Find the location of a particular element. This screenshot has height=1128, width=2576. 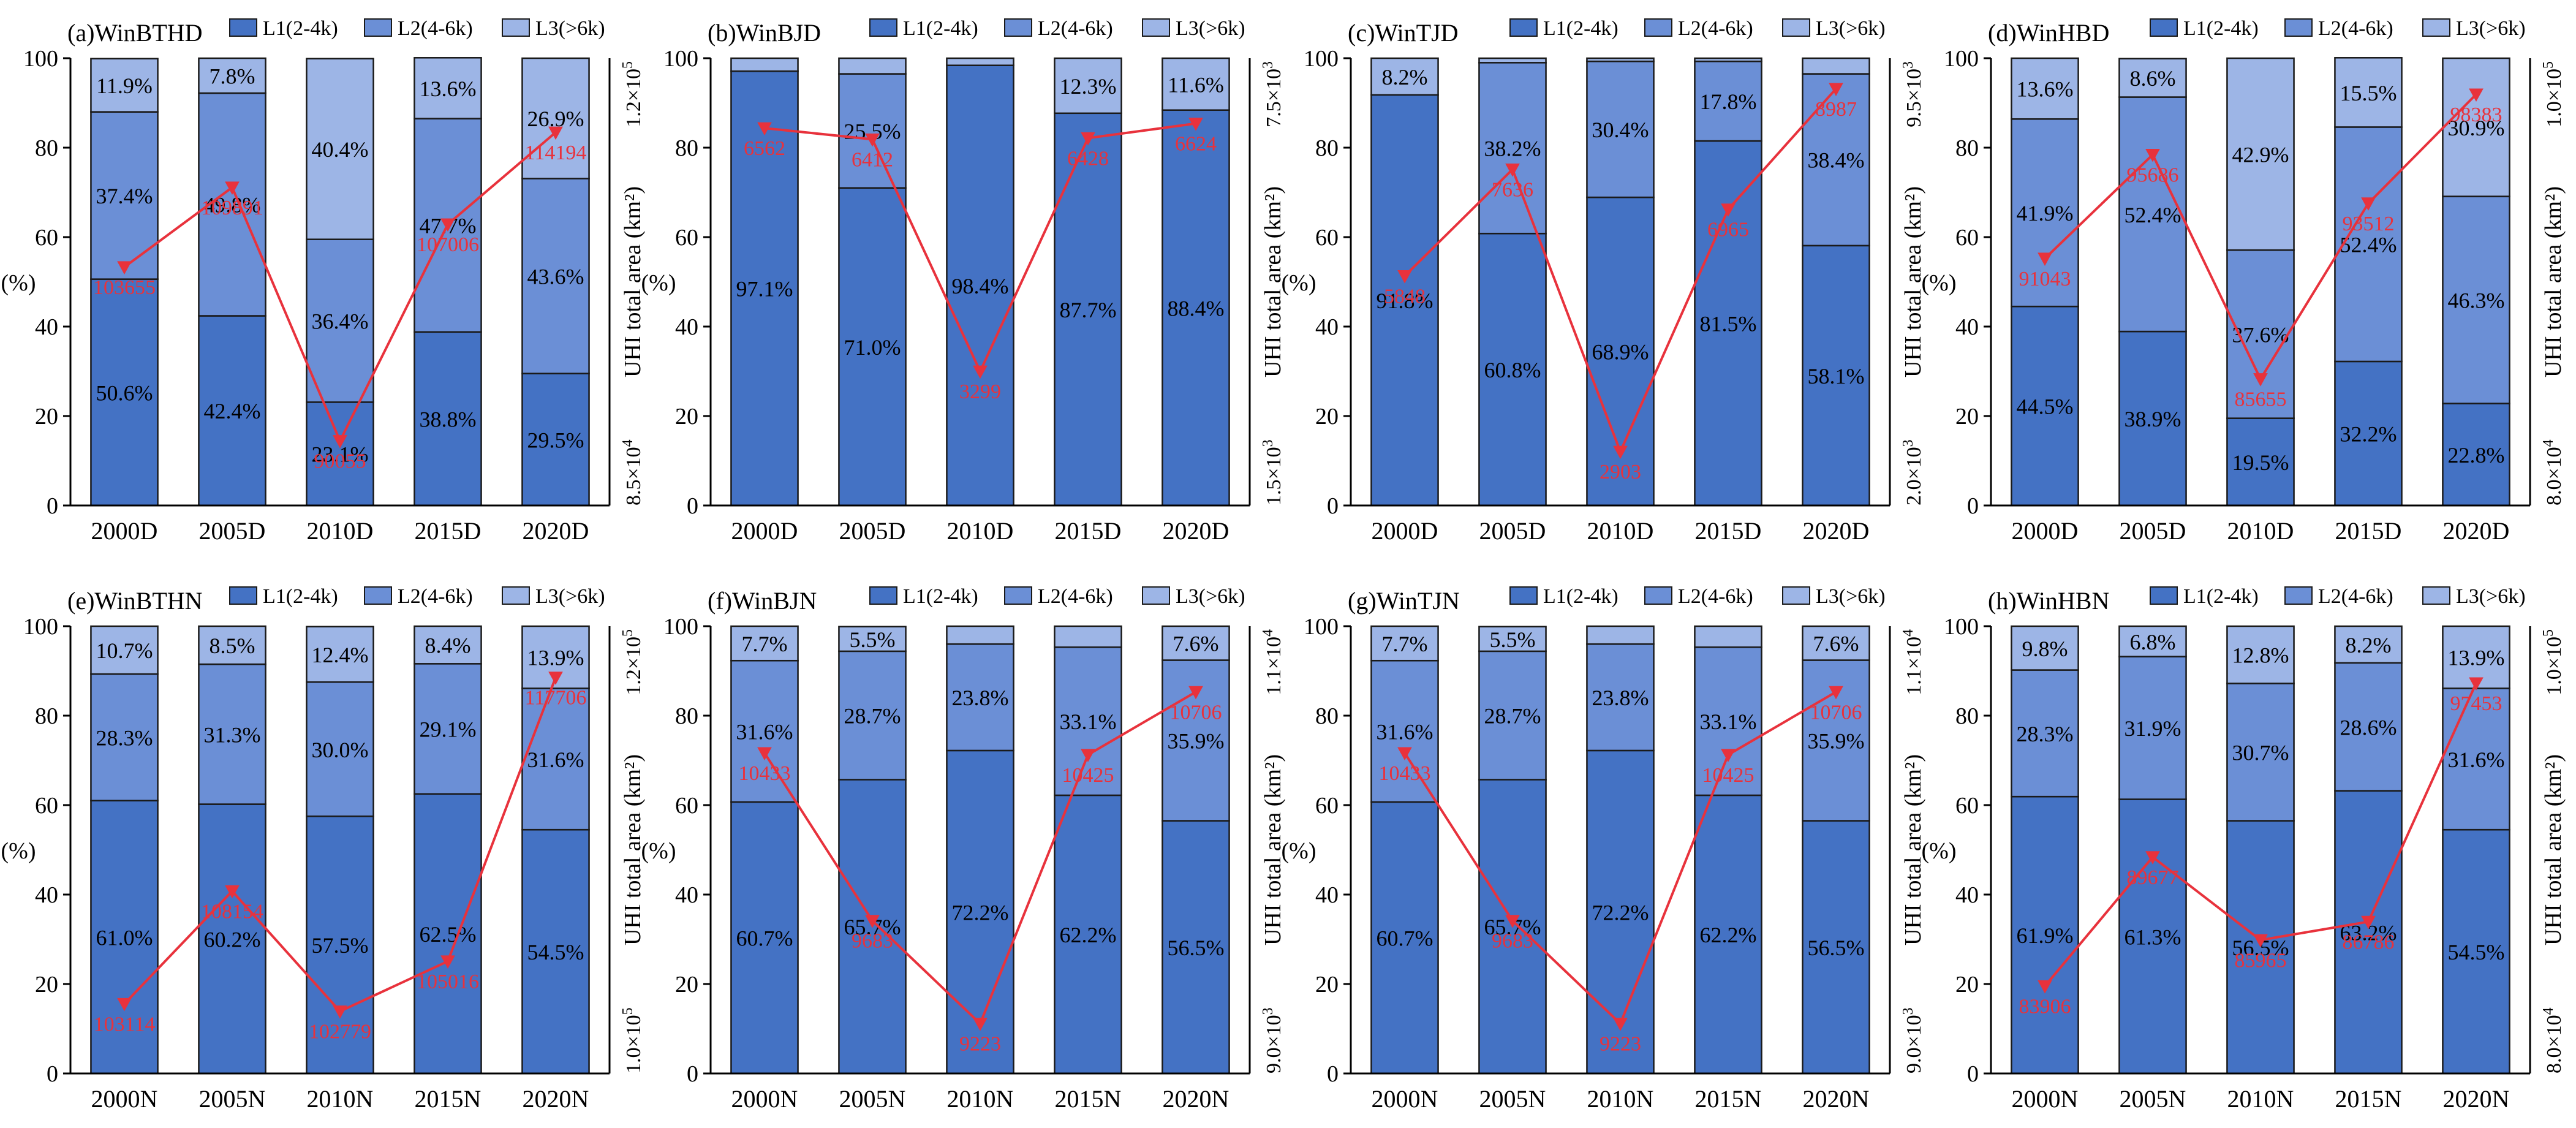

x-tick-label: 2020D is located at coordinates (1196, 531).